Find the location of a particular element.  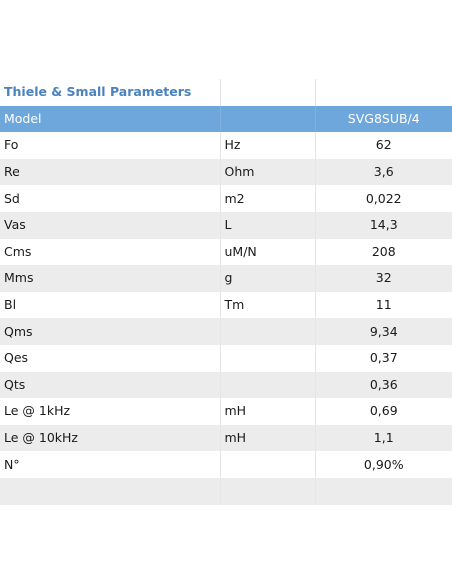

table-row: Re Ohm 3,6 is located at coordinates (226, 172).